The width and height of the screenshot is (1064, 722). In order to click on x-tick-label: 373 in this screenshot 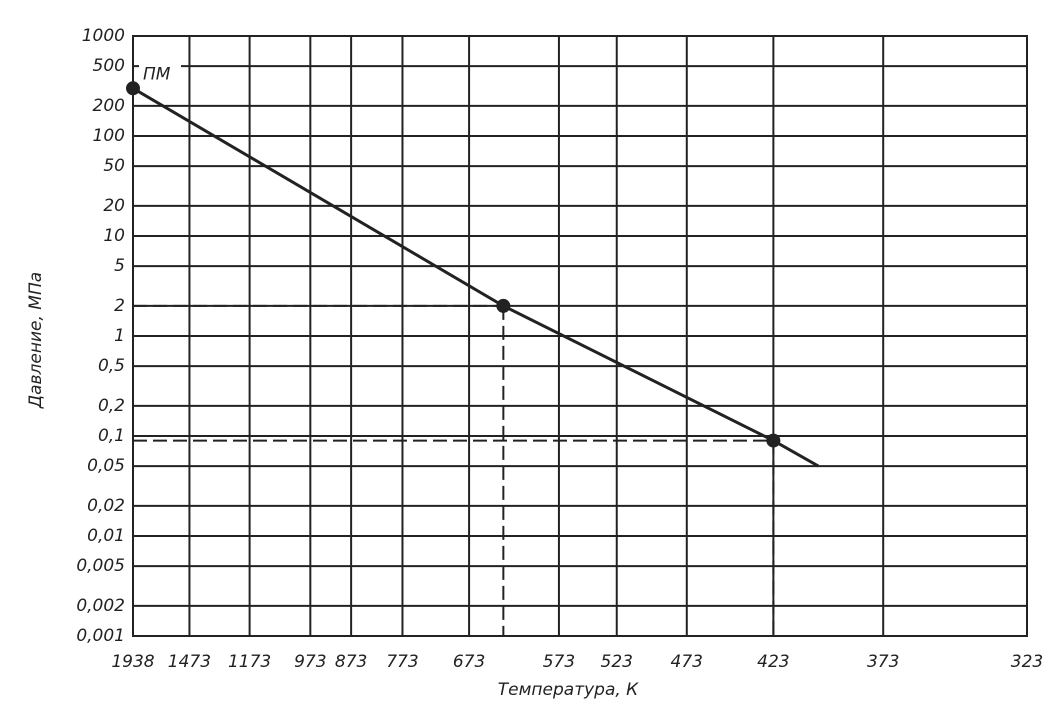, I will do `click(883, 662)`.